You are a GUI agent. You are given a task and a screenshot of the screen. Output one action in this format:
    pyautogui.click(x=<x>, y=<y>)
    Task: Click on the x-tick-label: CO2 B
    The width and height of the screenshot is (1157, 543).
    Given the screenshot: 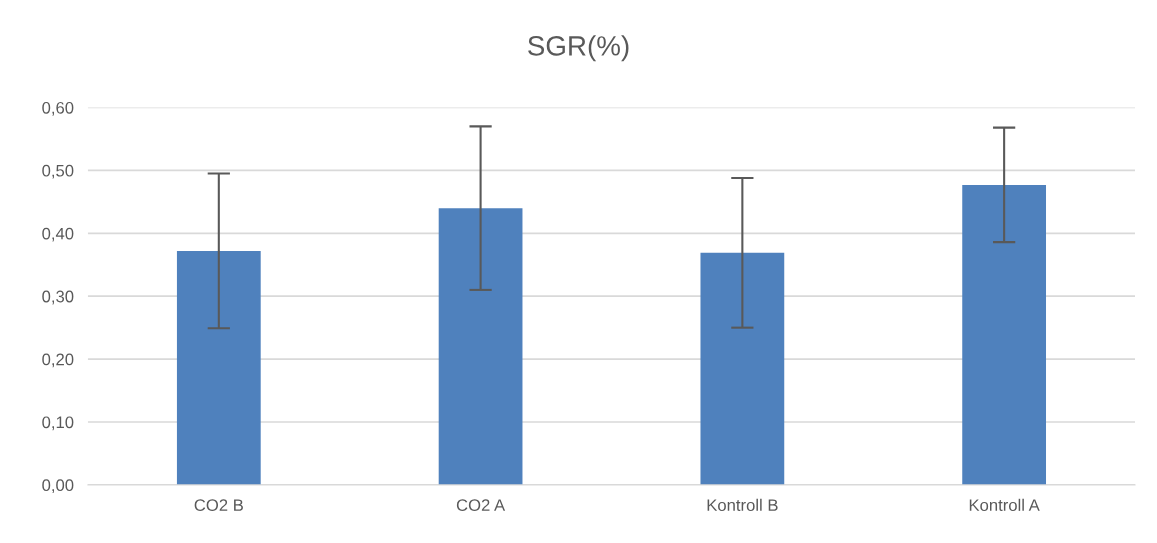 What is the action you would take?
    pyautogui.click(x=218, y=505)
    